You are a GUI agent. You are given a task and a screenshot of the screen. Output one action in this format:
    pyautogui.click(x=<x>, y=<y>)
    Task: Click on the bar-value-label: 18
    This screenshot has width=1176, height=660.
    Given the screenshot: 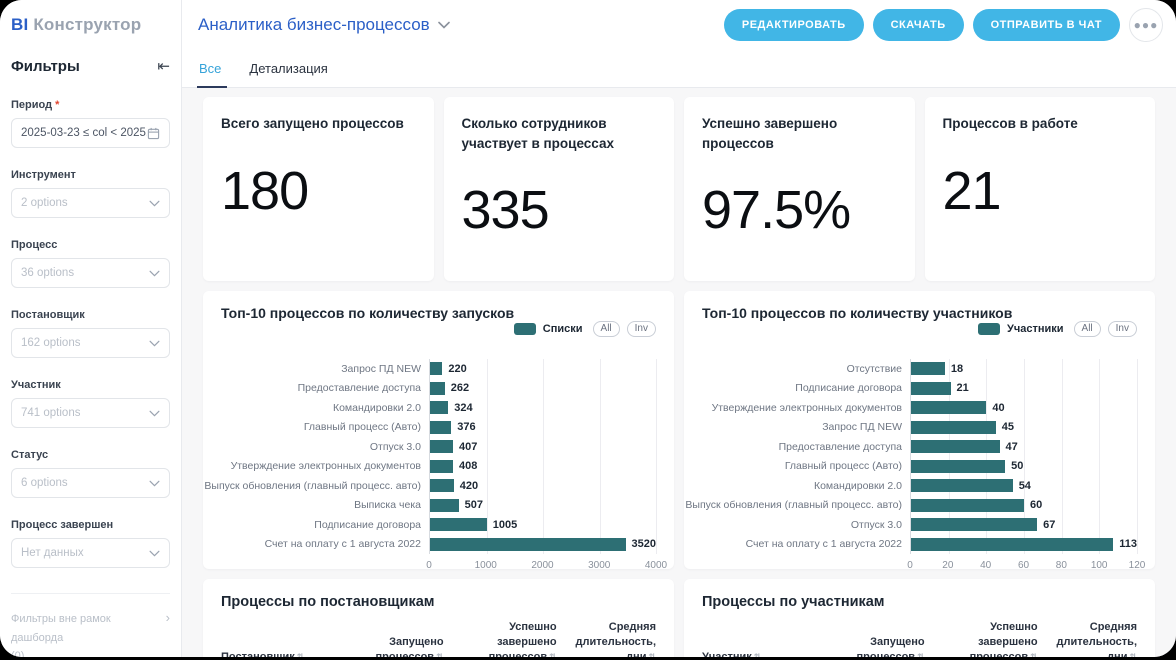 What is the action you would take?
    pyautogui.click(x=957, y=368)
    